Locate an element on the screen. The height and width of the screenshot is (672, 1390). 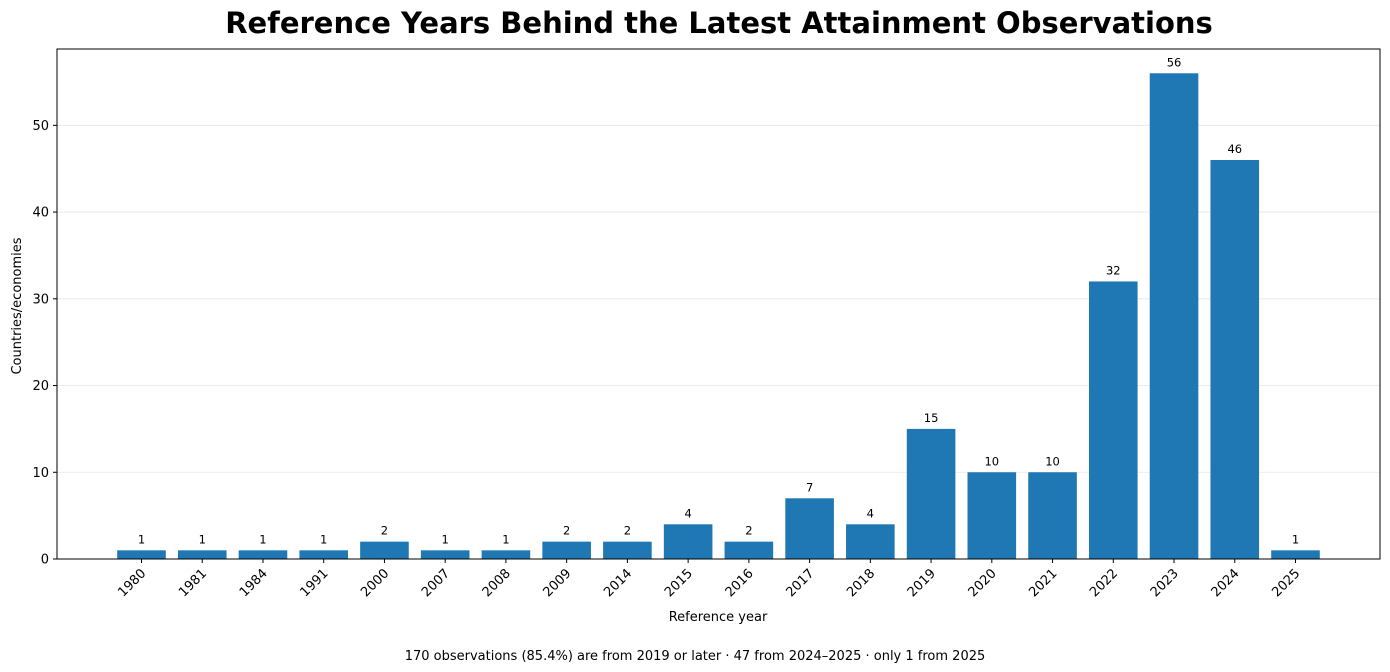
bar-2020 is located at coordinates (992, 515).